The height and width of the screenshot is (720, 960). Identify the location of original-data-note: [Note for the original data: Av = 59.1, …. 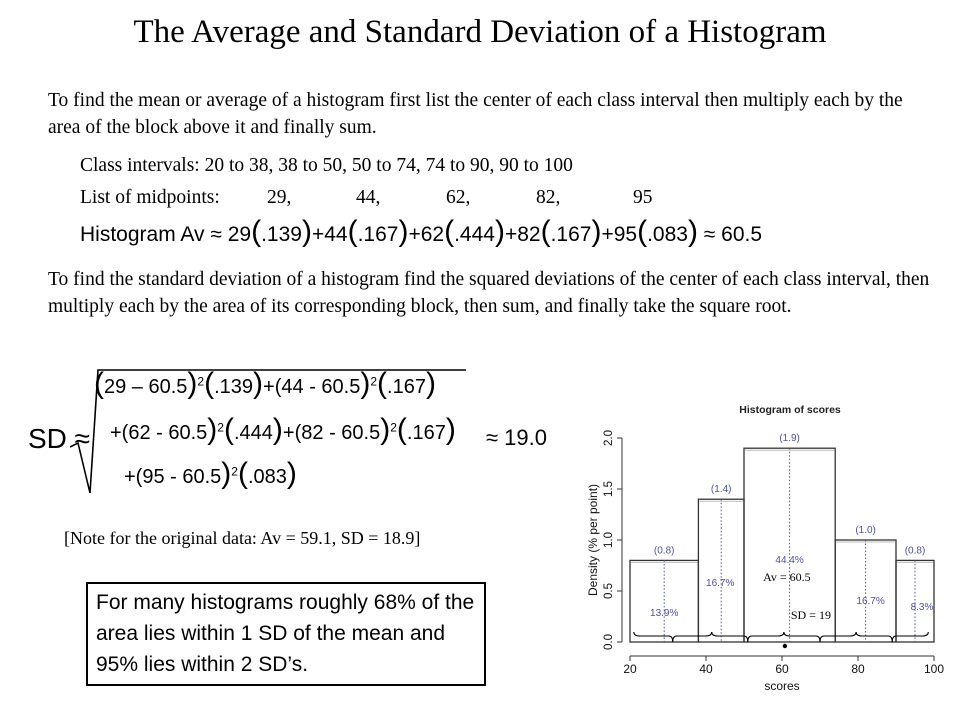
(242, 538).